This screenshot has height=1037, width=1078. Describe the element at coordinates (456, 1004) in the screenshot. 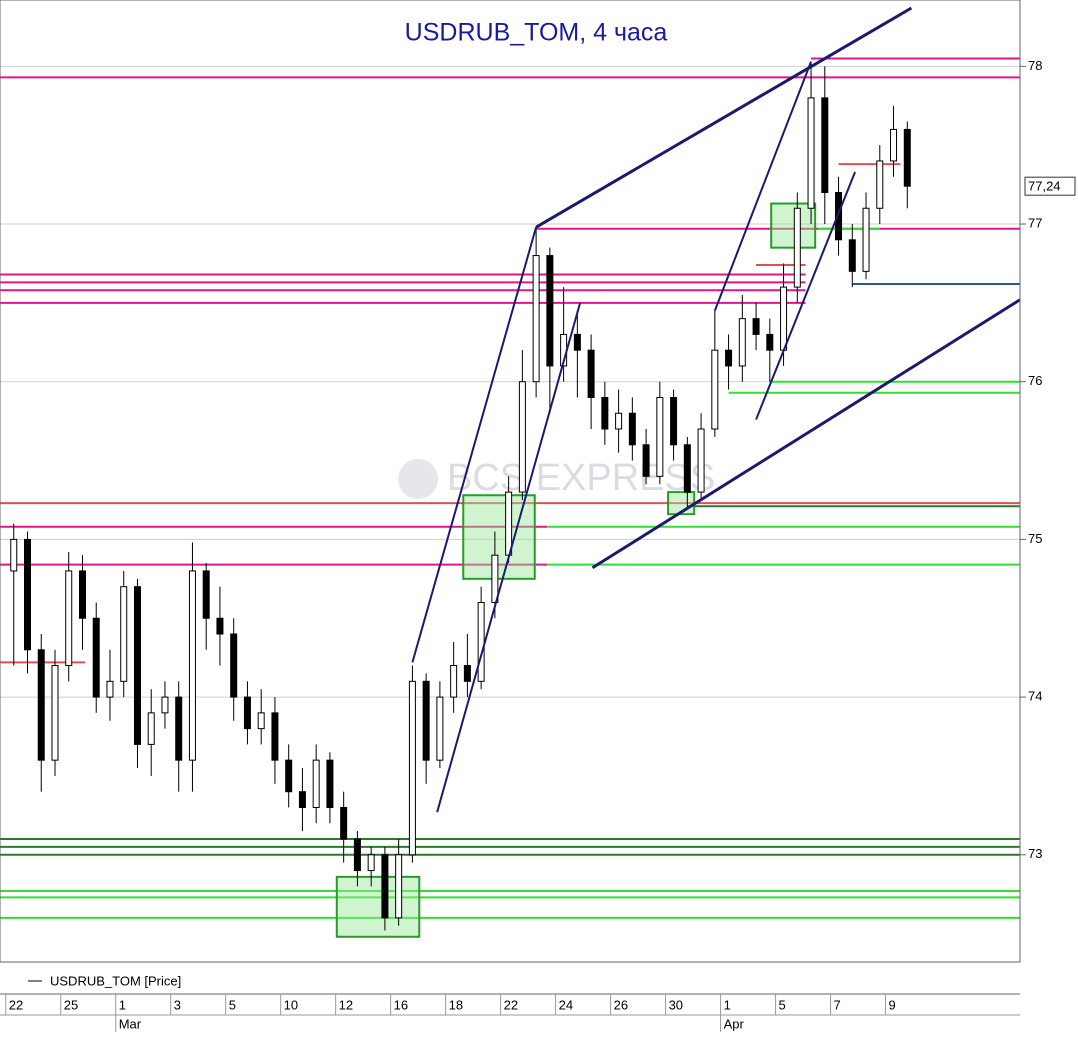

I see `x-tick-label: 18` at that location.